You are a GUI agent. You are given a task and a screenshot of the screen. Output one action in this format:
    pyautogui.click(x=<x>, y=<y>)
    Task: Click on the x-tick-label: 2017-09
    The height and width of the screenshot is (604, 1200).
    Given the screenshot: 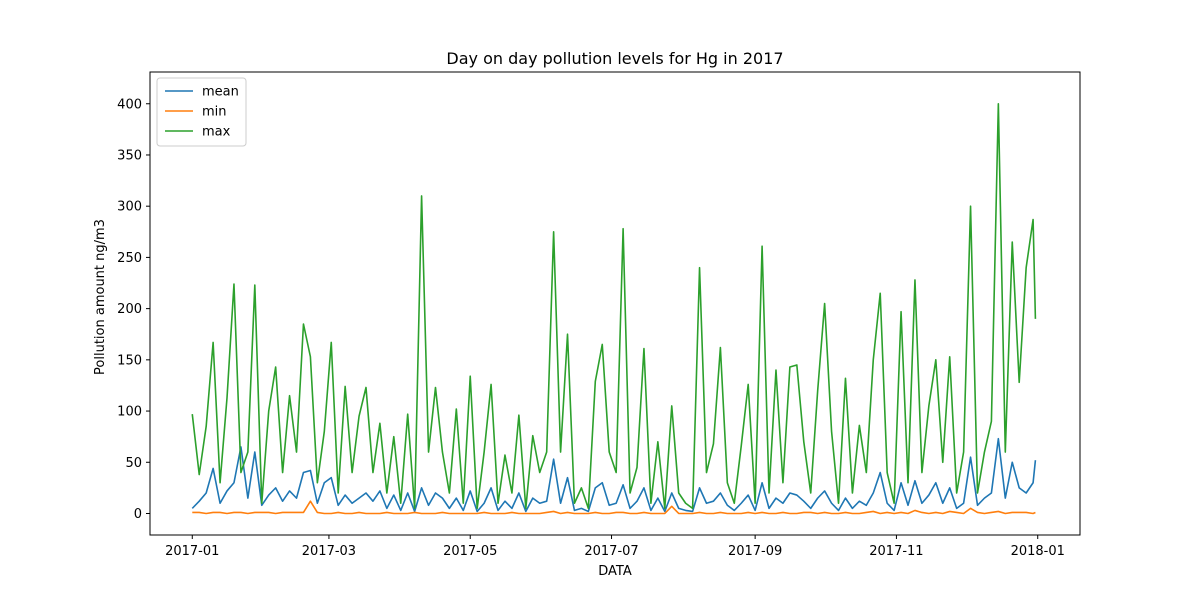 What is the action you would take?
    pyautogui.click(x=755, y=551)
    